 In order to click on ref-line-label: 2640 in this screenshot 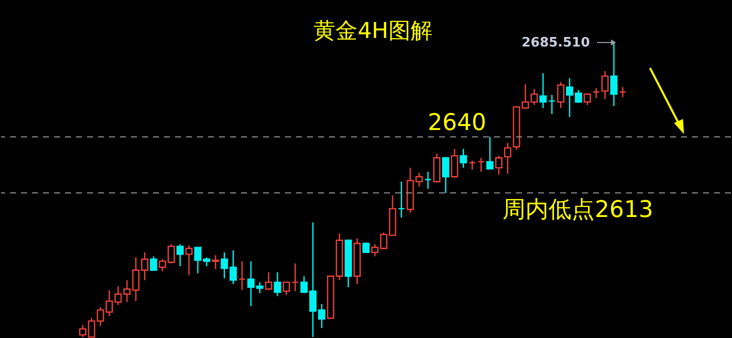, I will do `click(457, 123)`.